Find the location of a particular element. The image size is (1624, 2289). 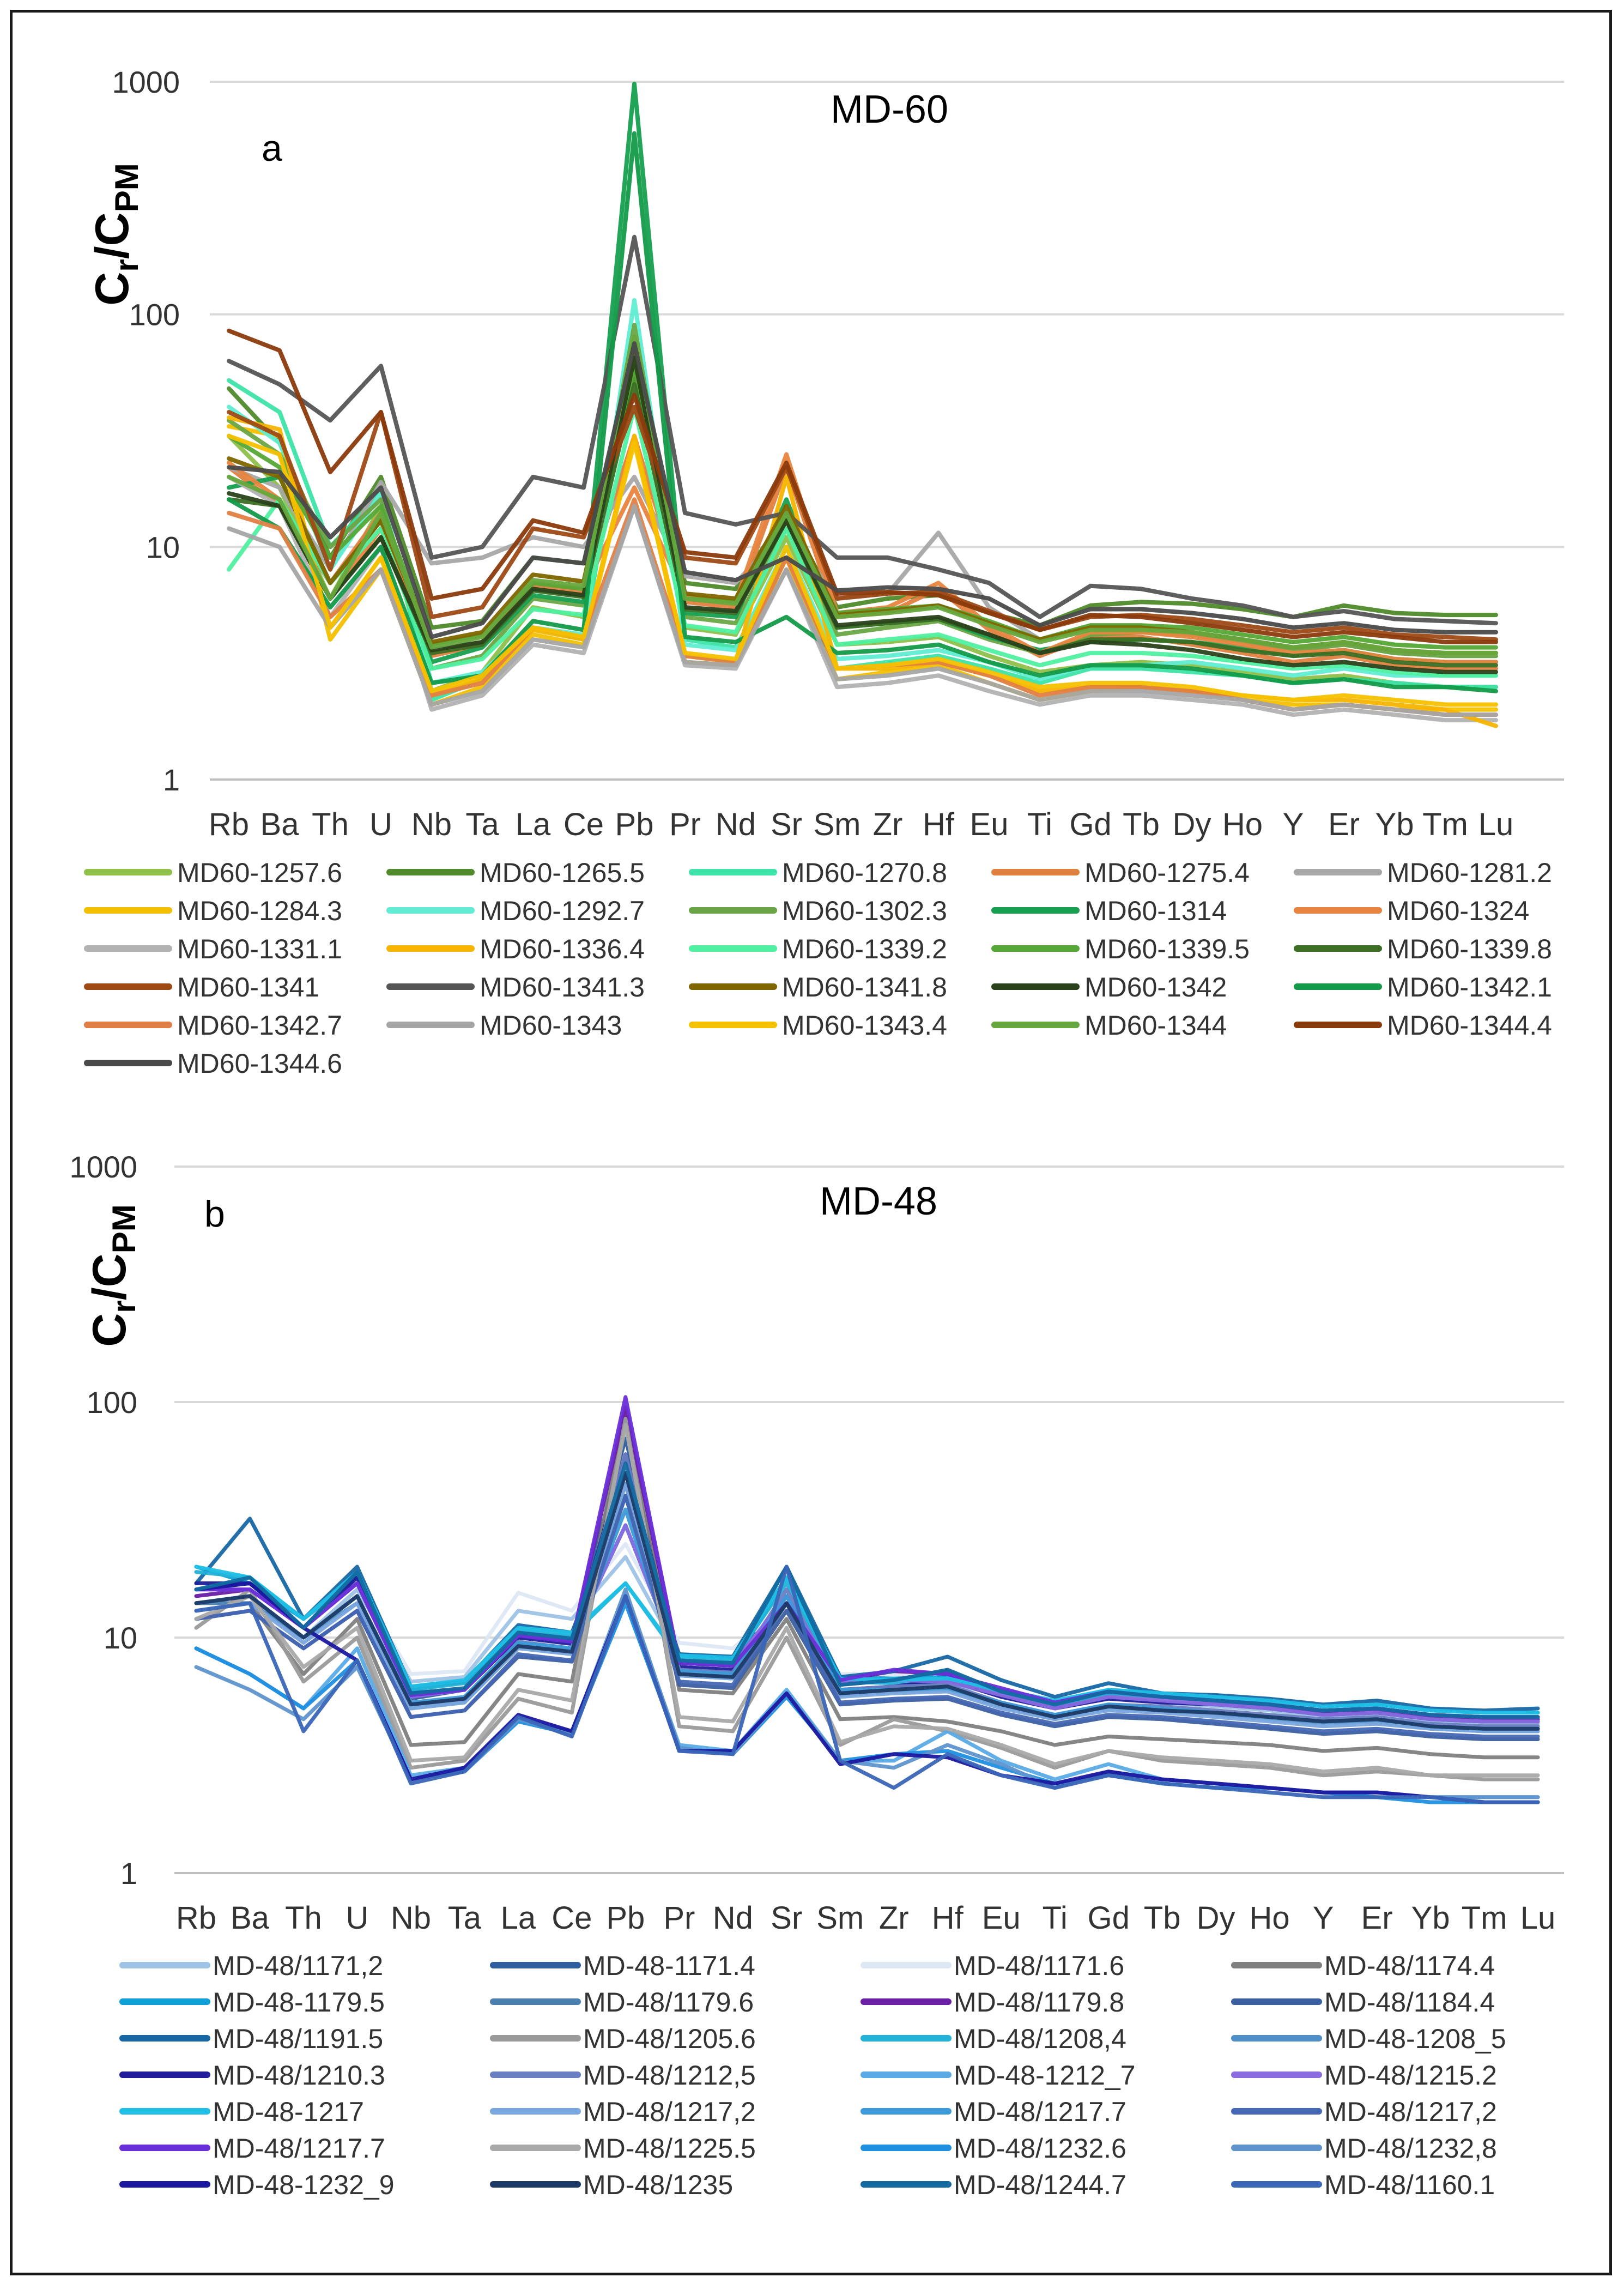

legend-label: MD-48/1179.6 is located at coordinates (668, 2002).